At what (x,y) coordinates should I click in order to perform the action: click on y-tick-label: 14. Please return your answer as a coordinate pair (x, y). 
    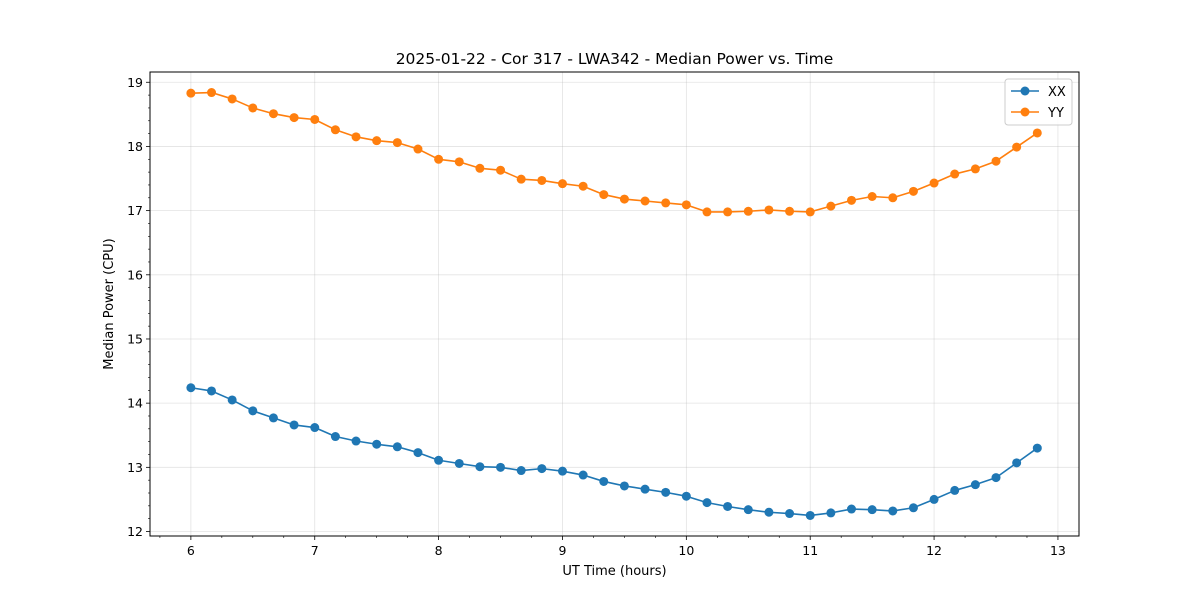
    Looking at the image, I should click on (135, 403).